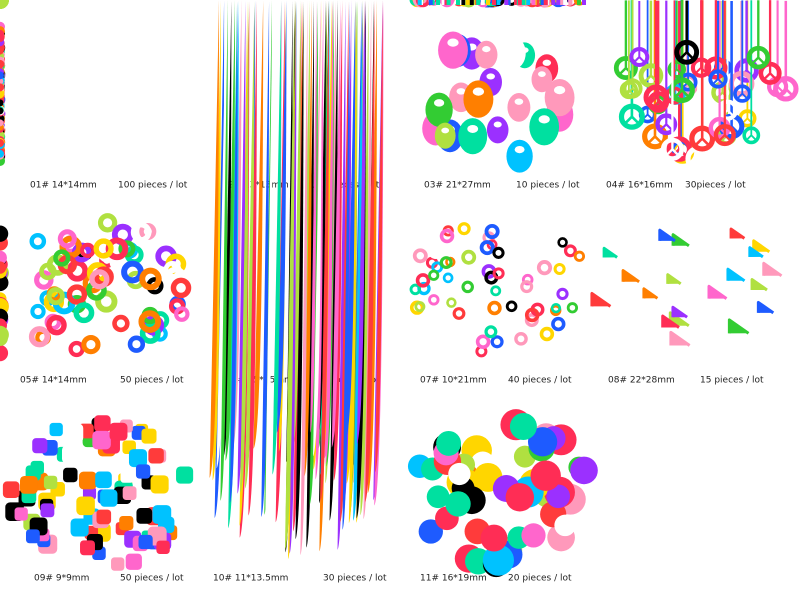 Image resolution: width=800 pixels, height=600 pixels. What do you see at coordinates (98, 491) in the screenshot?
I see `product-image` at bounding box center [98, 491].